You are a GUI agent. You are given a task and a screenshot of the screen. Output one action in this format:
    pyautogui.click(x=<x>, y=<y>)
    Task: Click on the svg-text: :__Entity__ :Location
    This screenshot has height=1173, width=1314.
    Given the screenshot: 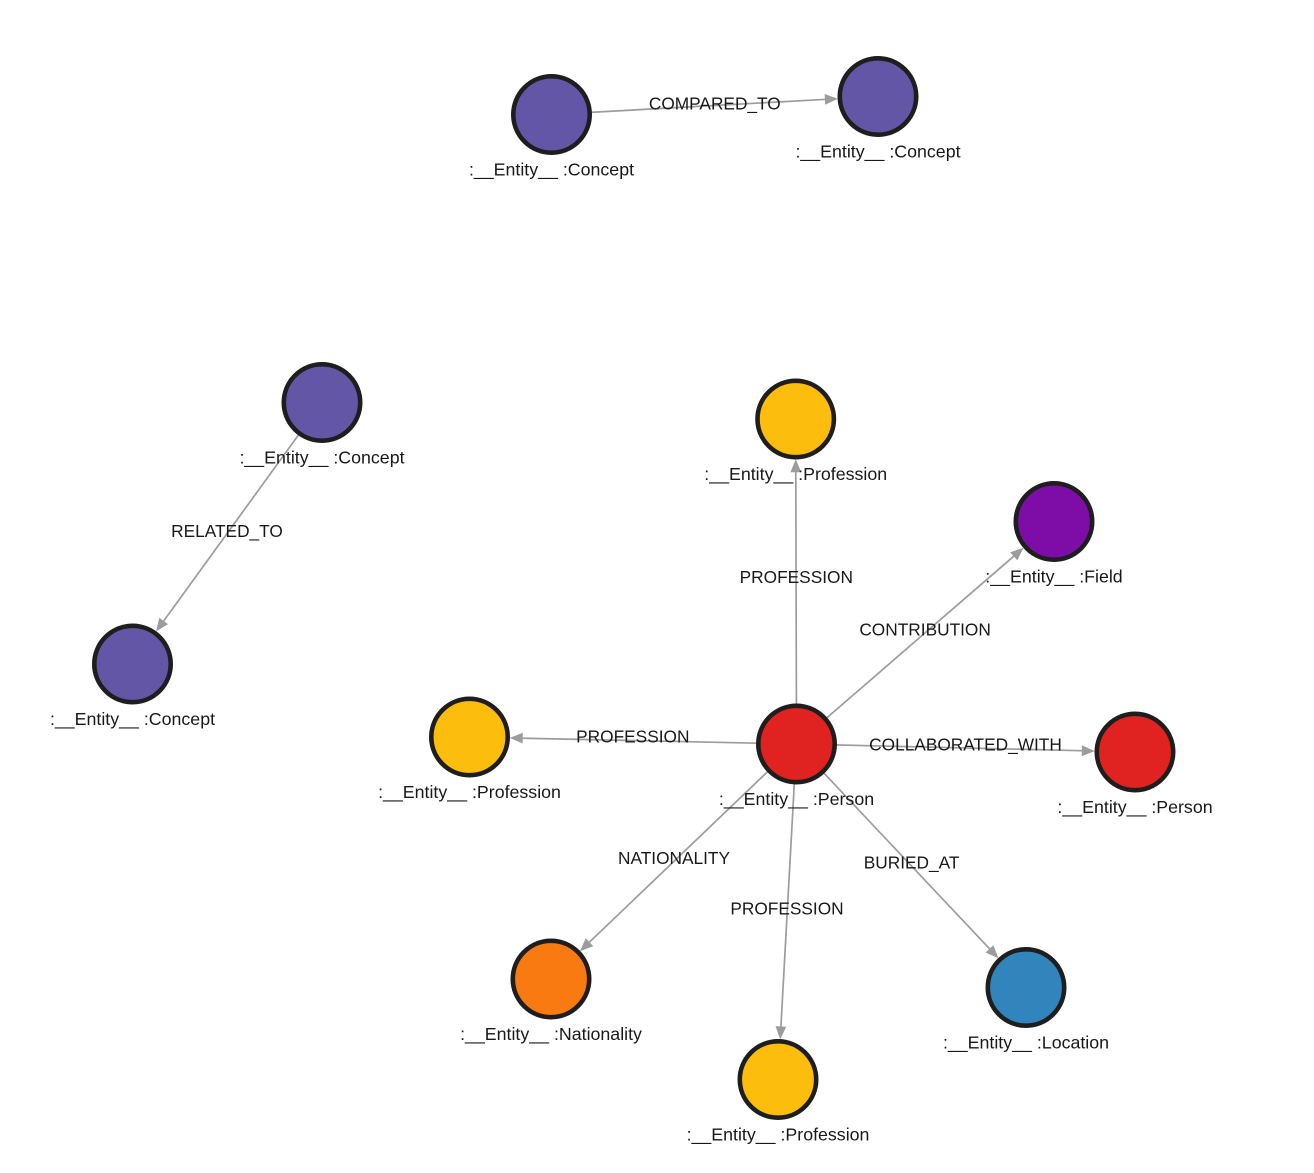 What is the action you would take?
    pyautogui.click(x=1026, y=1043)
    